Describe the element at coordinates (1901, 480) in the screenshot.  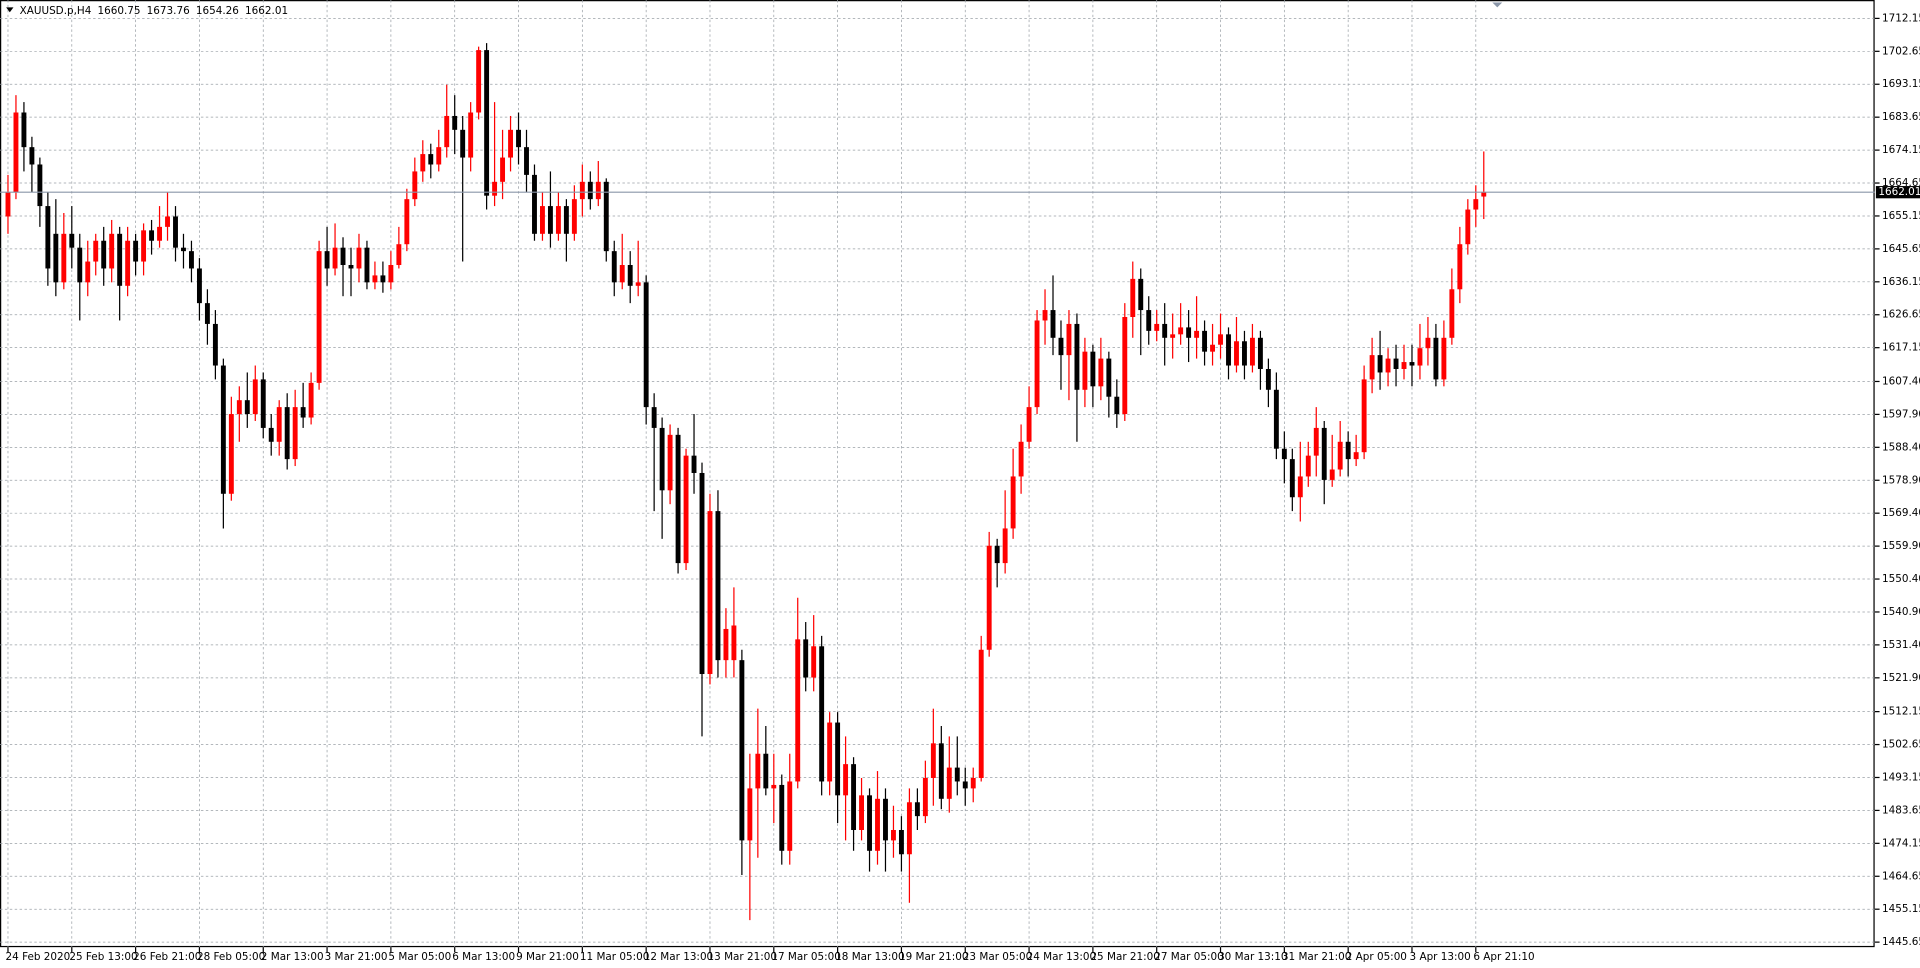
I see `y-tick-label: 1578.90` at that location.